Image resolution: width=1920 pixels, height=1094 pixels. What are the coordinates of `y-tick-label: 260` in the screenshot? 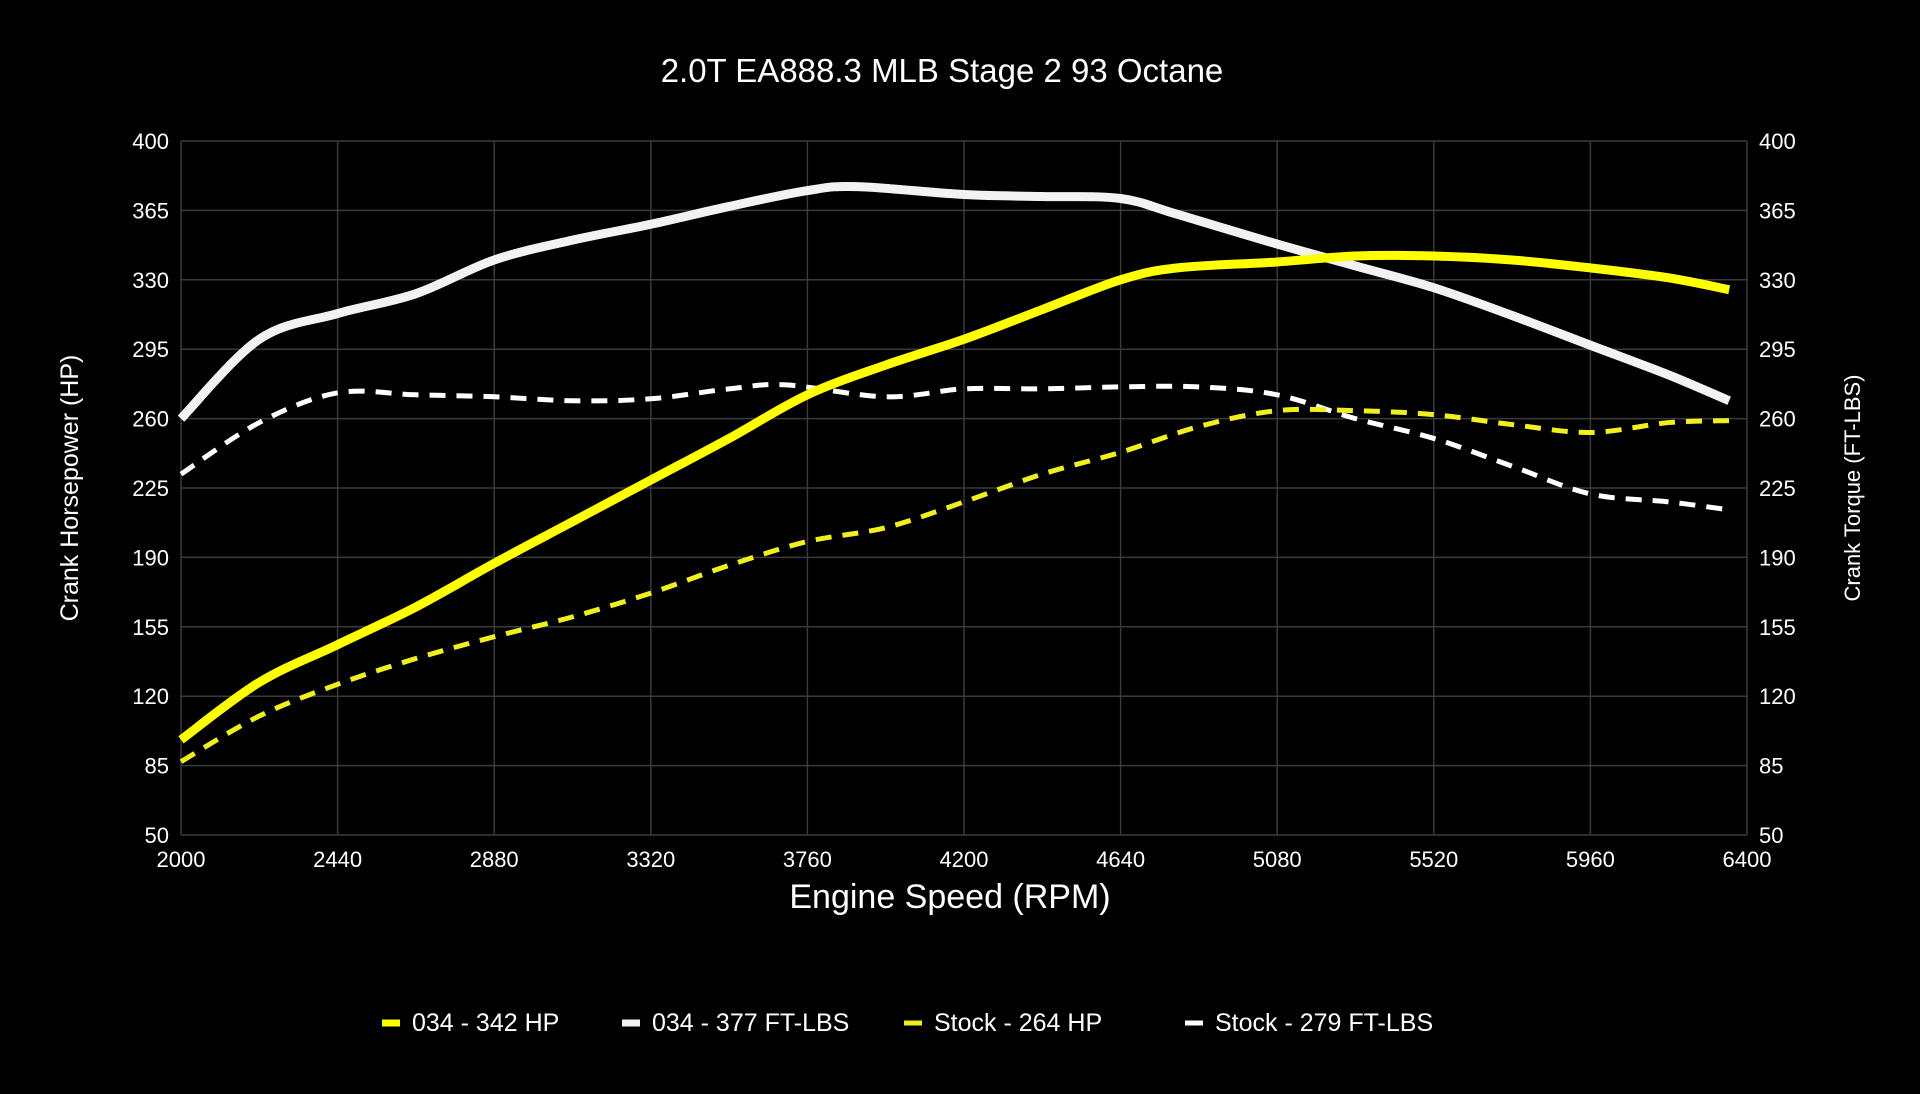 It's located at (150, 419).